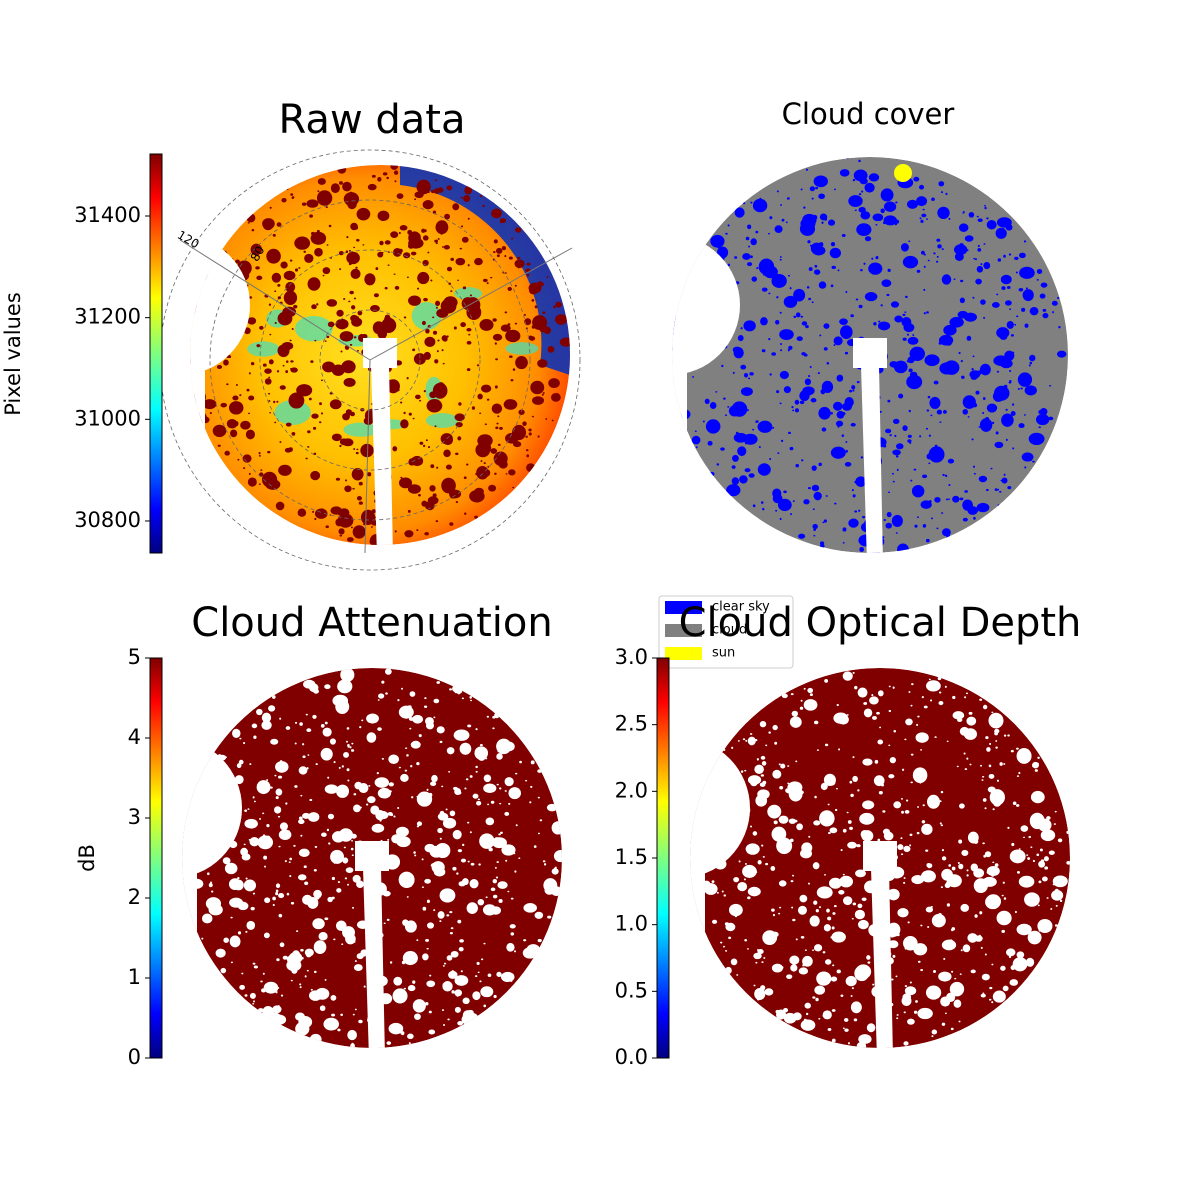 The height and width of the screenshot is (1200, 1200). What do you see at coordinates (107, 215) in the screenshot?
I see `colorbar-tick-label: 31400` at bounding box center [107, 215].